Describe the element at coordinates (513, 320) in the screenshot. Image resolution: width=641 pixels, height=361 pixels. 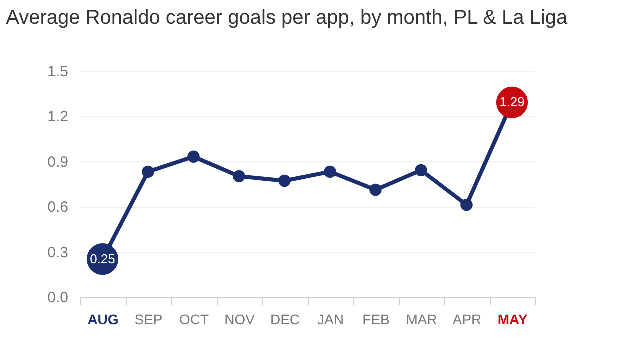
I see `x-tick-label: MAY` at that location.